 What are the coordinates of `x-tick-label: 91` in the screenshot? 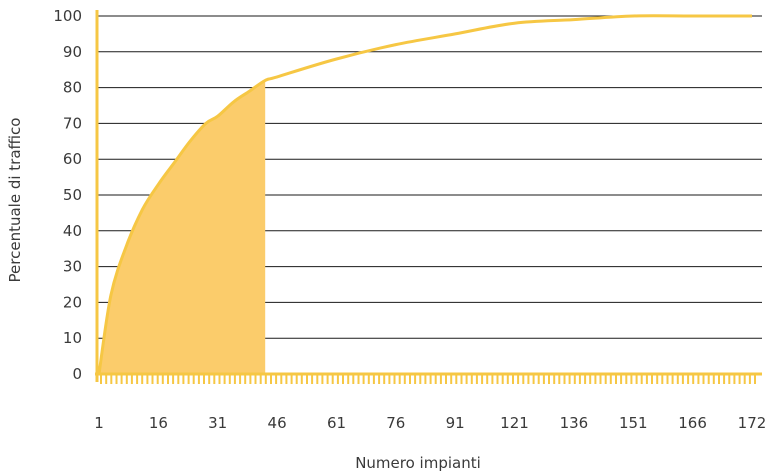 It's located at (455, 423).